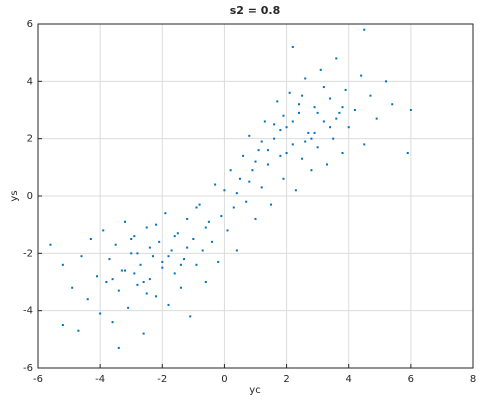  What do you see at coordinates (30, 196) in the screenshot?
I see `y-tick-label: 0` at bounding box center [30, 196].